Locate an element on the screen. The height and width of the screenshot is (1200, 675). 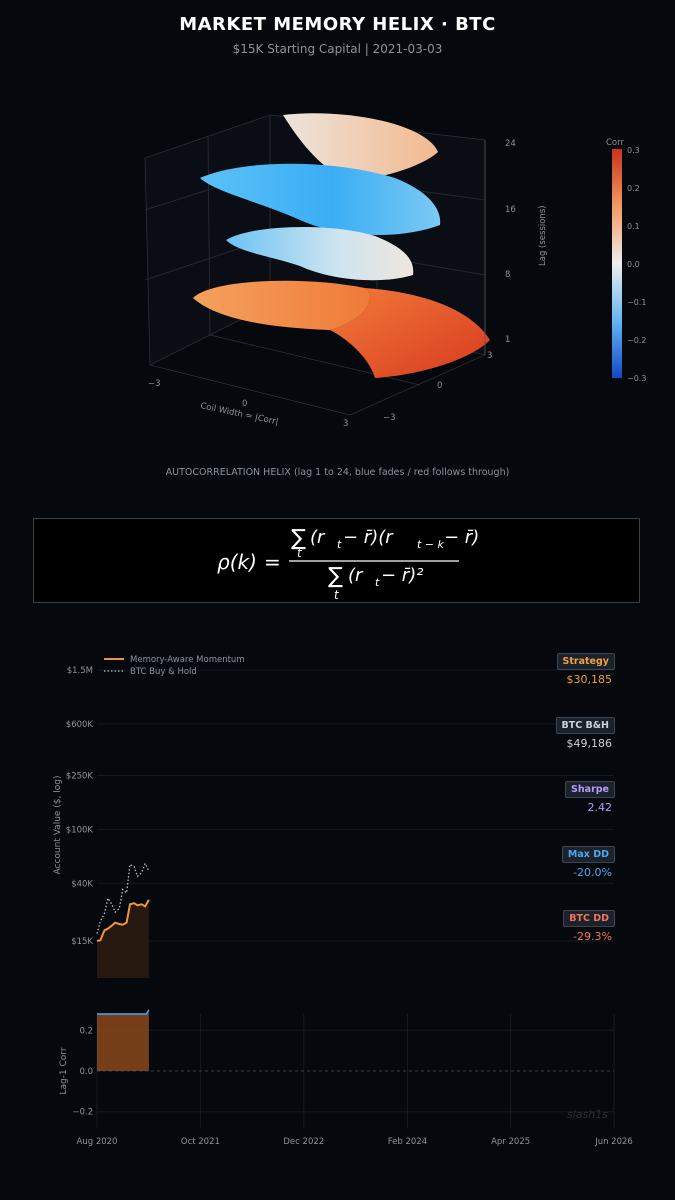
numerator-sub: t is located at coordinates (339, 544).